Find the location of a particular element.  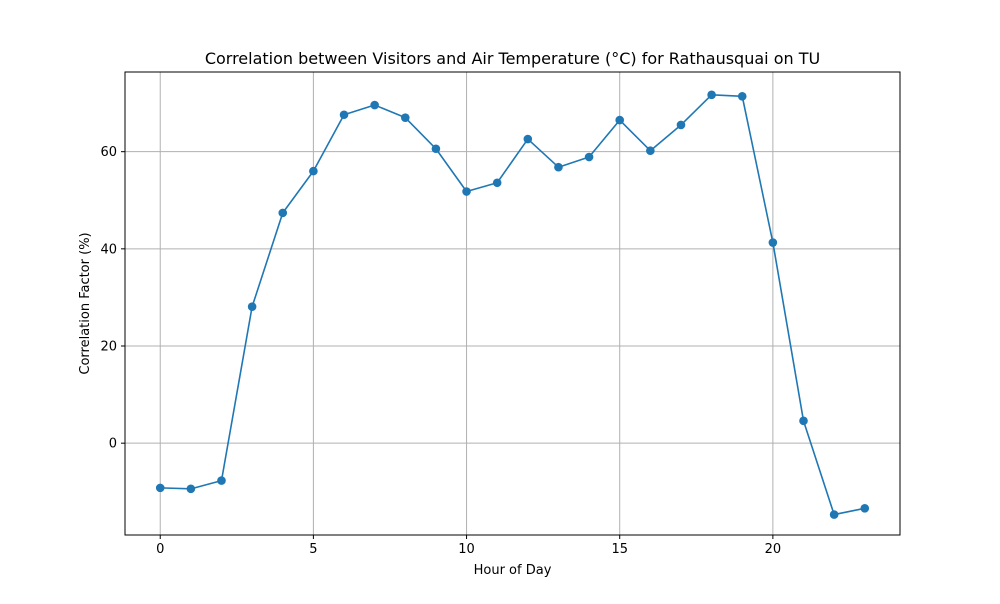

x-axis-label: Hour of Day is located at coordinates (513, 570).